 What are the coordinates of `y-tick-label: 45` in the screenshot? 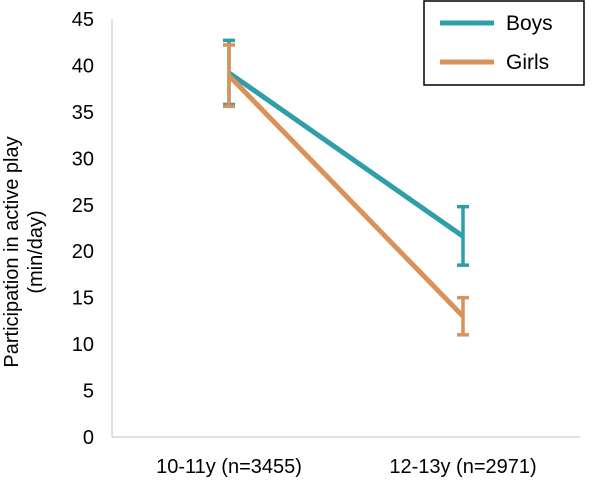 It's located at (83, 20).